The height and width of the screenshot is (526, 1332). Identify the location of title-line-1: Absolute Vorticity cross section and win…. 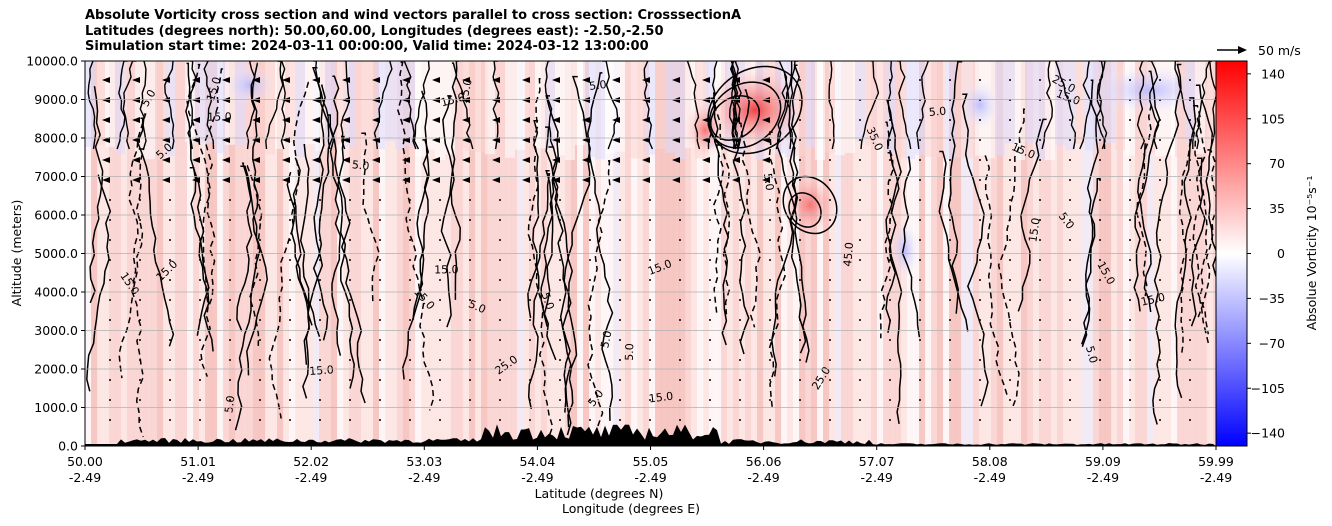
(413, 15).